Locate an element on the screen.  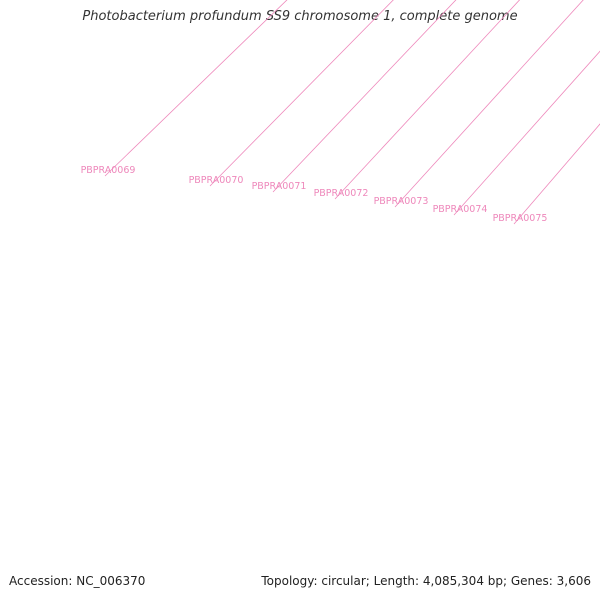
gene-label-pbpra0072: PBPRA0072 is located at coordinates (341, 193).